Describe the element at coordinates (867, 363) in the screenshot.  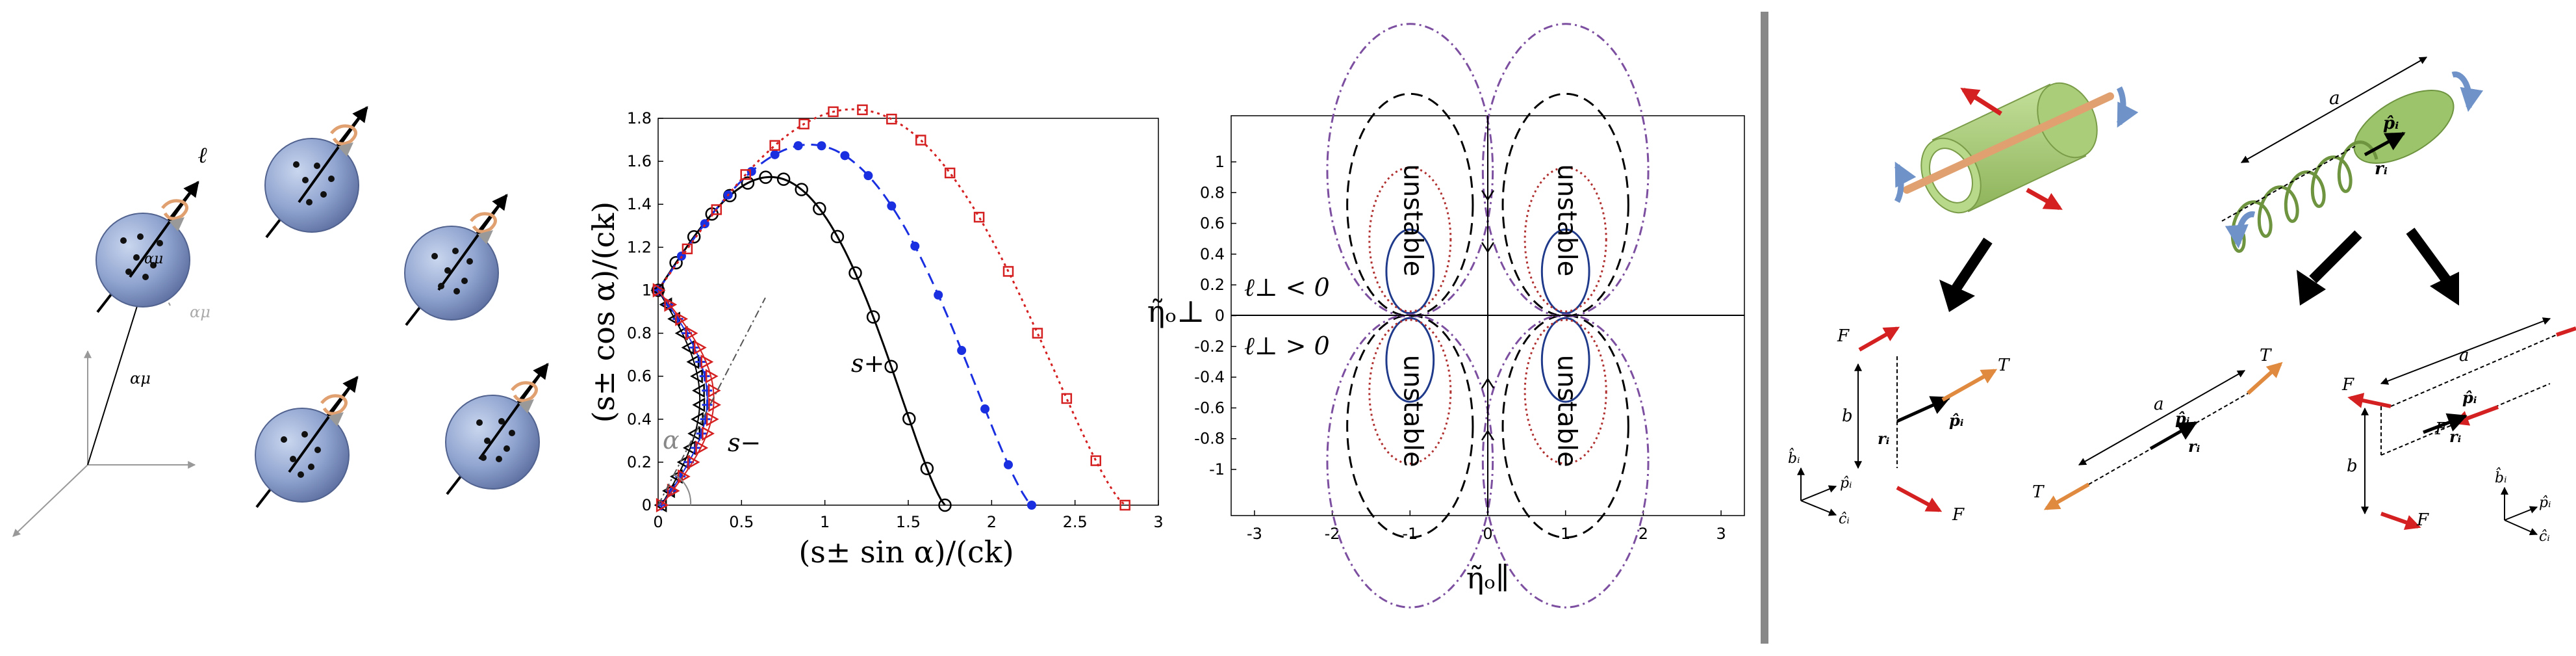
I see `s-plus-annotation: s+` at that location.